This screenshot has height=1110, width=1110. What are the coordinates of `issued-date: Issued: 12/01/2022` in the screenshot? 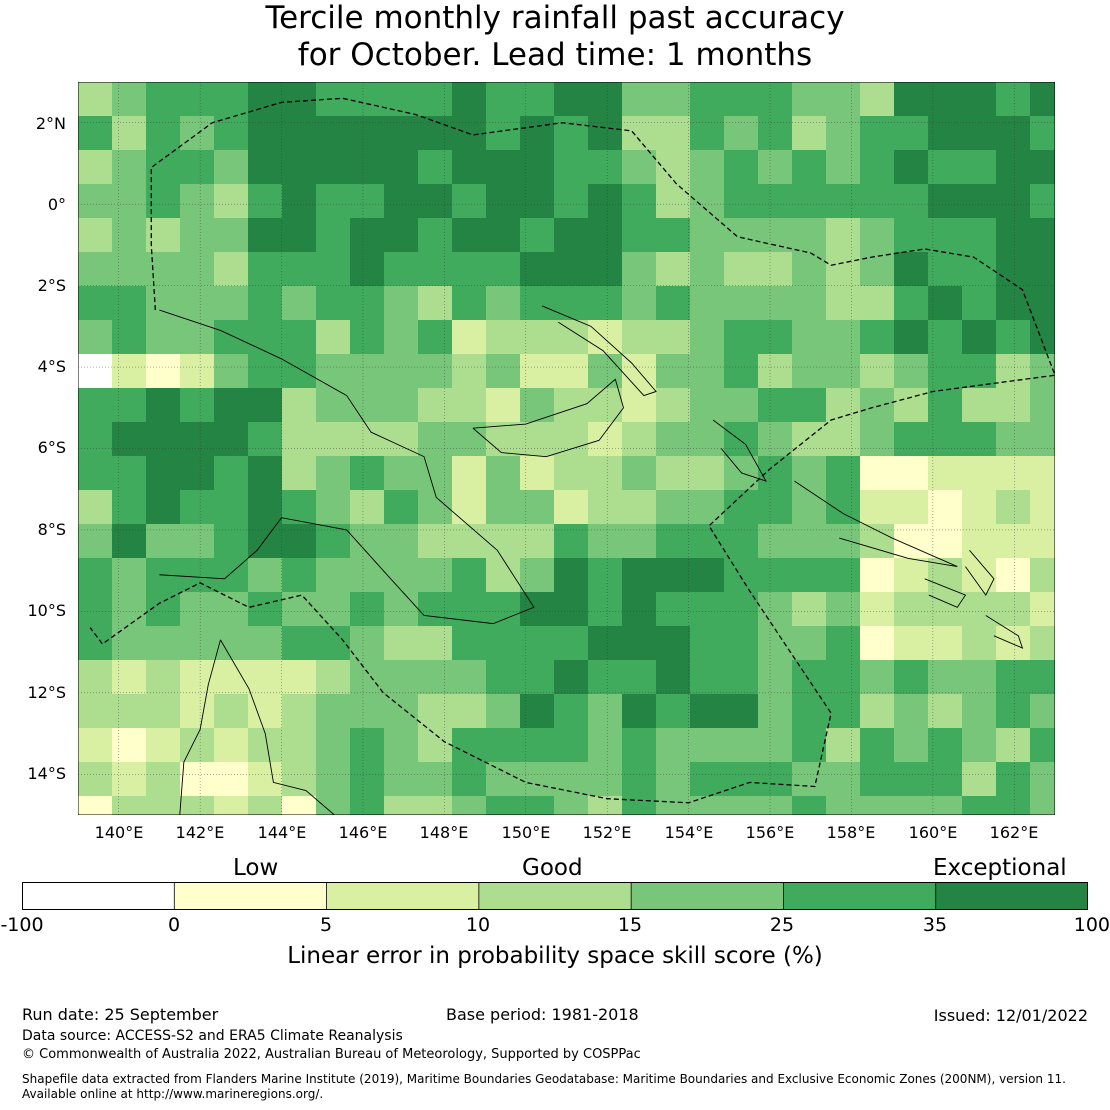 It's located at (1010, 1015).